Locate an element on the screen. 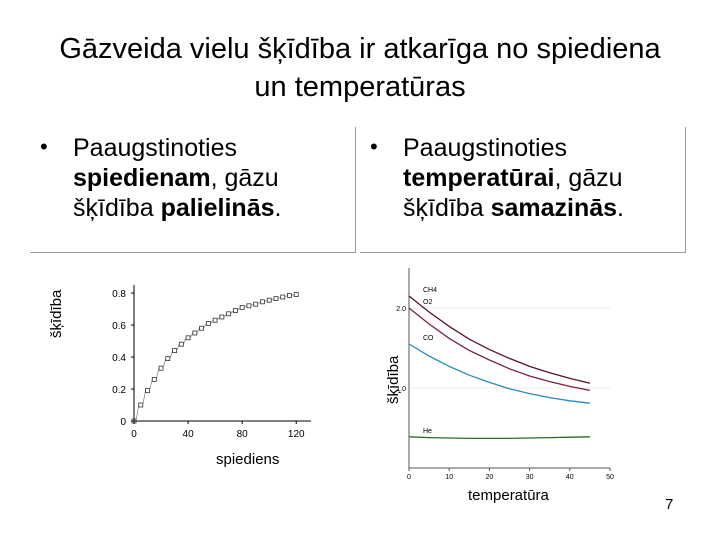 This screenshot has width=720, height=540. series-label: He is located at coordinates (427, 431).